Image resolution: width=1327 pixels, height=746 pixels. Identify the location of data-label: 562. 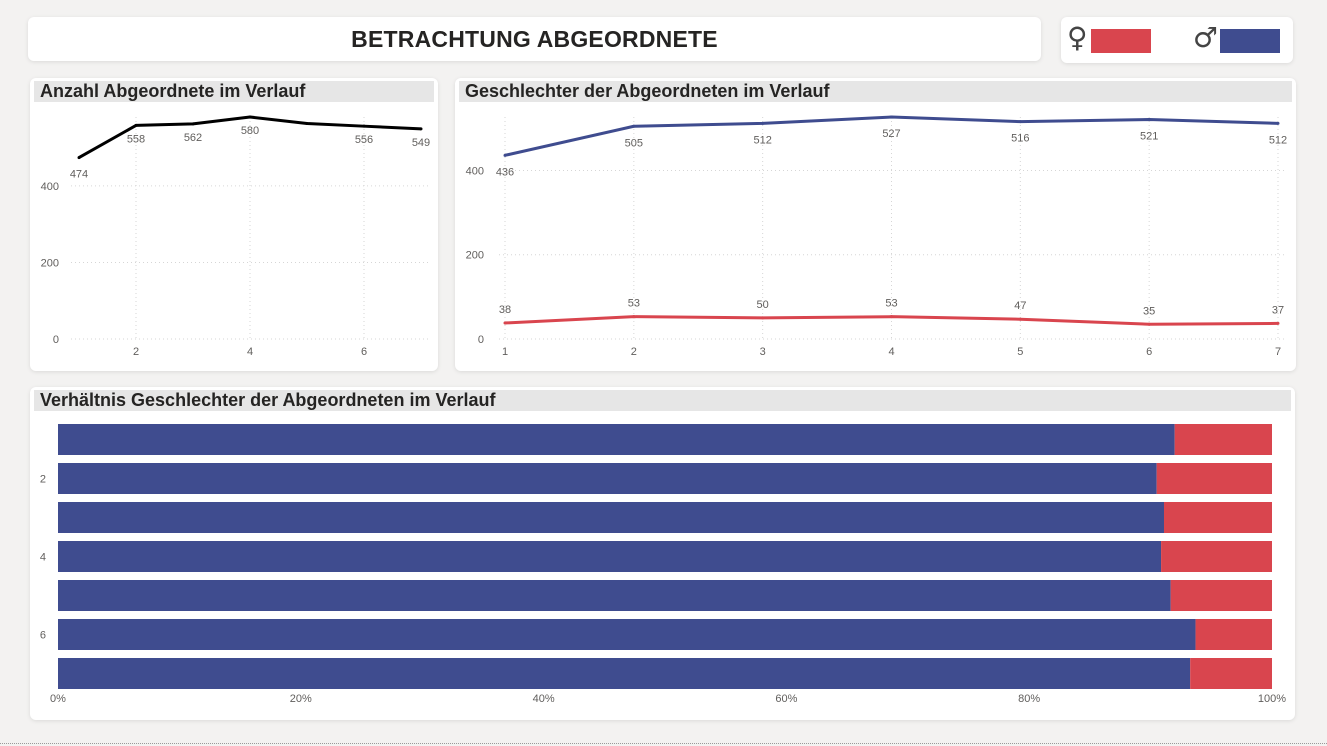
(193, 138).